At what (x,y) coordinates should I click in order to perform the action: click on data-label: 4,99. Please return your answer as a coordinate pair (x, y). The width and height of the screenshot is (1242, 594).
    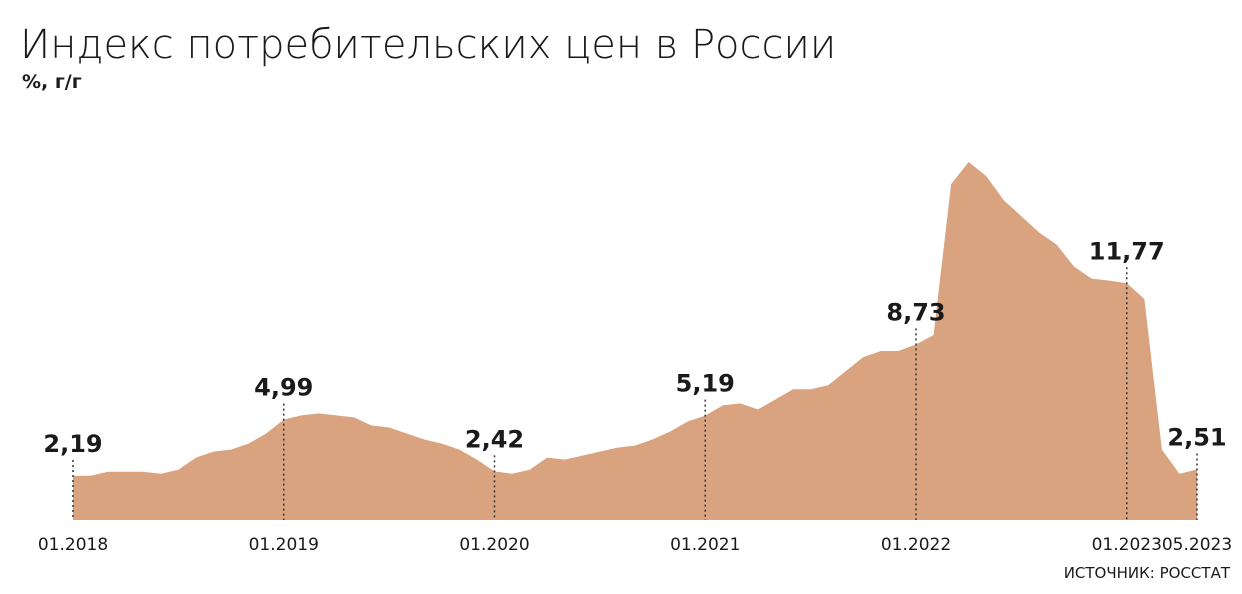
    Looking at the image, I should click on (283, 388).